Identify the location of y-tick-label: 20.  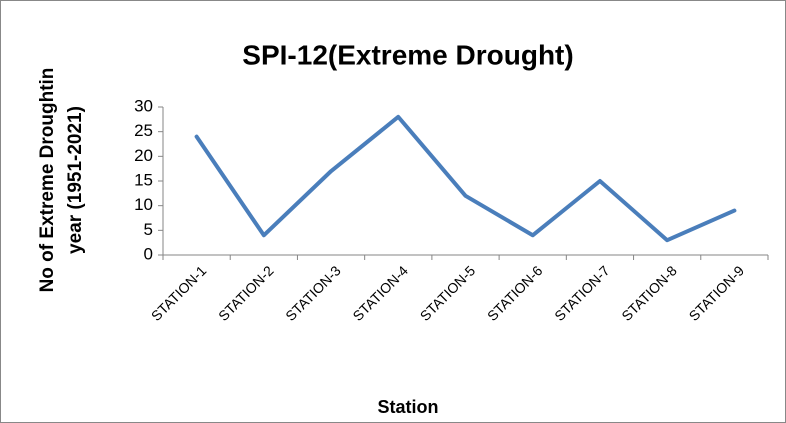
(143, 155).